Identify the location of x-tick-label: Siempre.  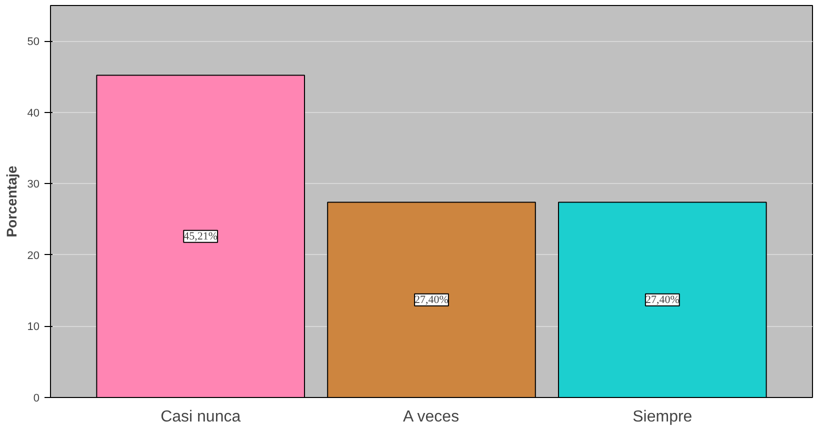
(662, 417).